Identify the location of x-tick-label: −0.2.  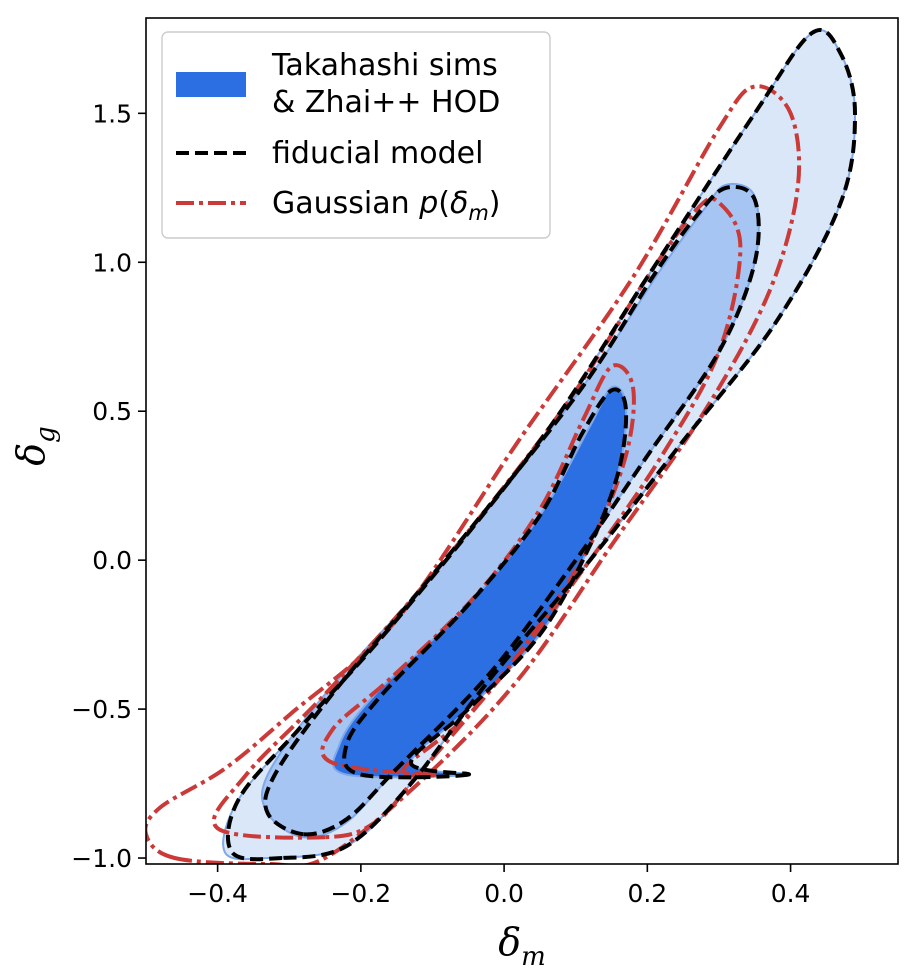
(360, 893).